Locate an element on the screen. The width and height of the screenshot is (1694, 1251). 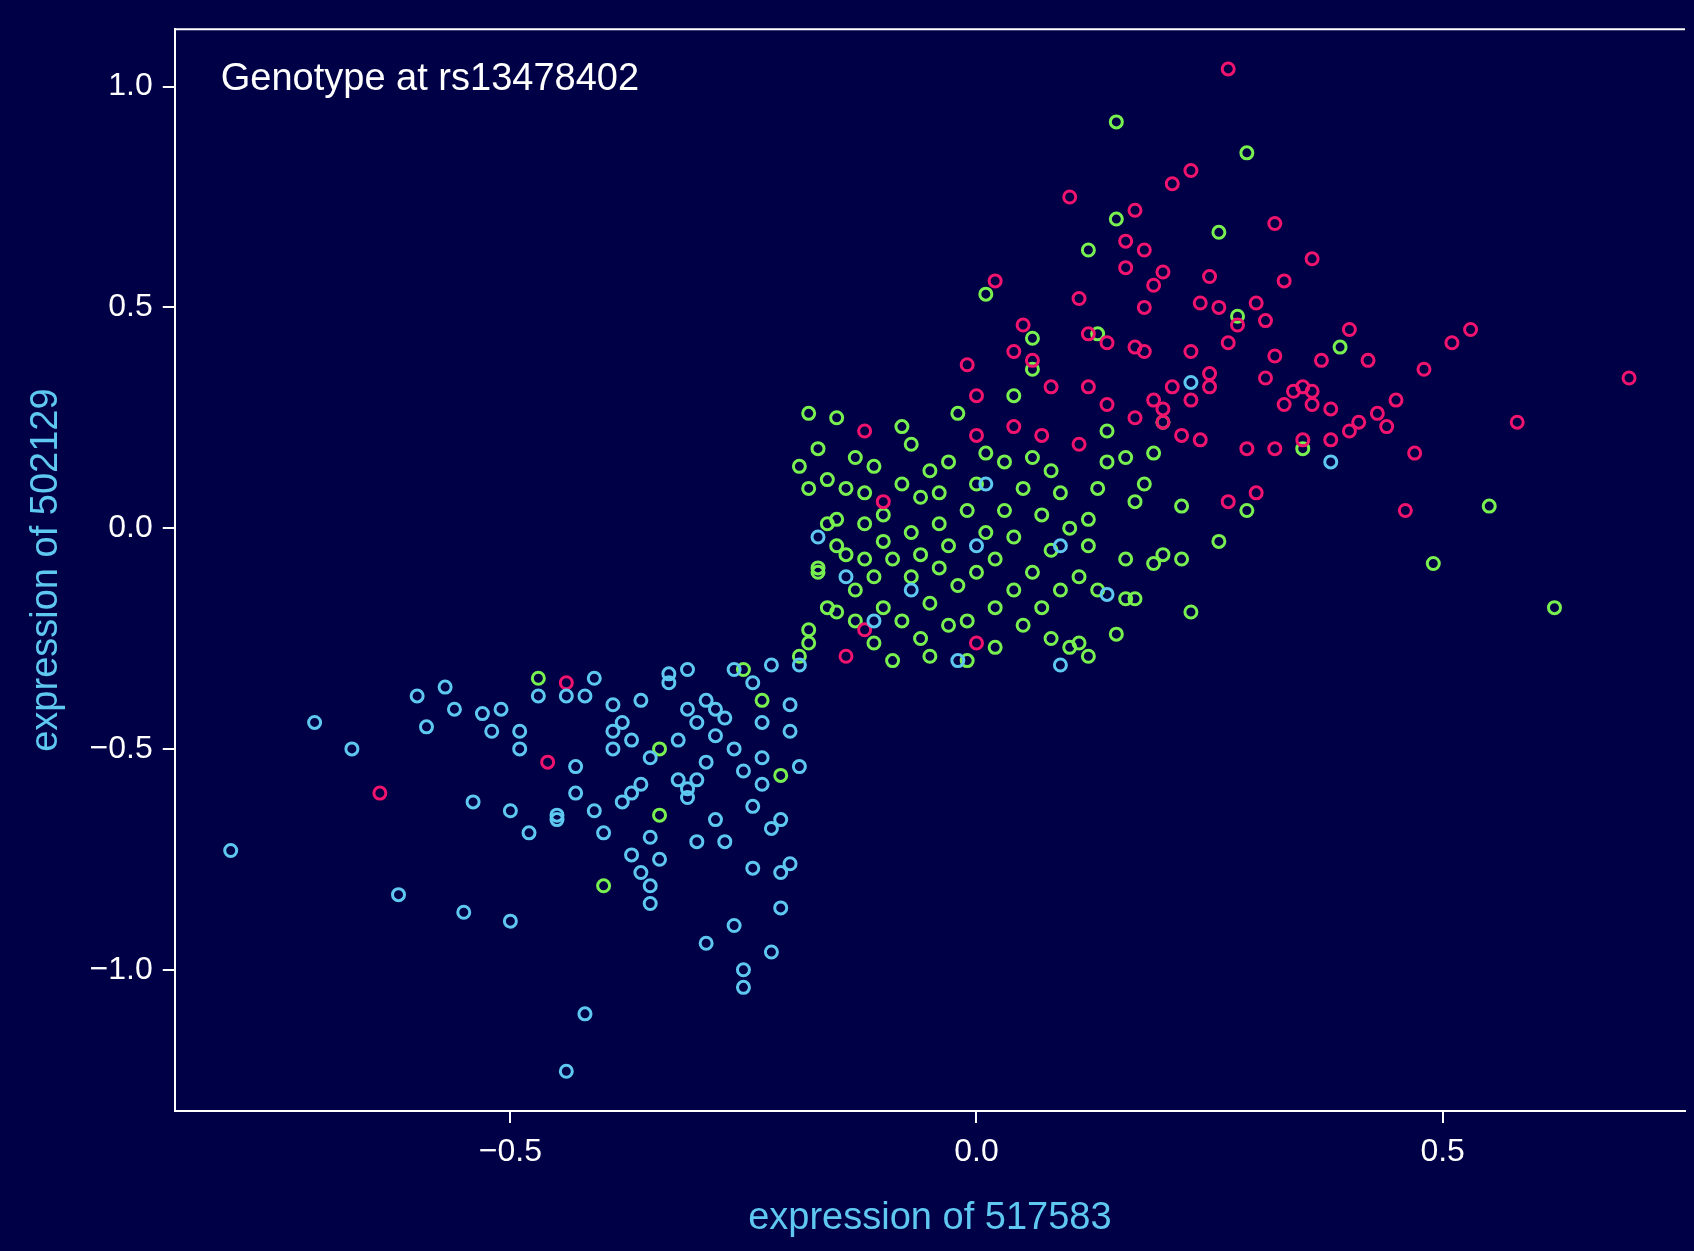
y-tick-label: −1.0 is located at coordinates (121, 967).